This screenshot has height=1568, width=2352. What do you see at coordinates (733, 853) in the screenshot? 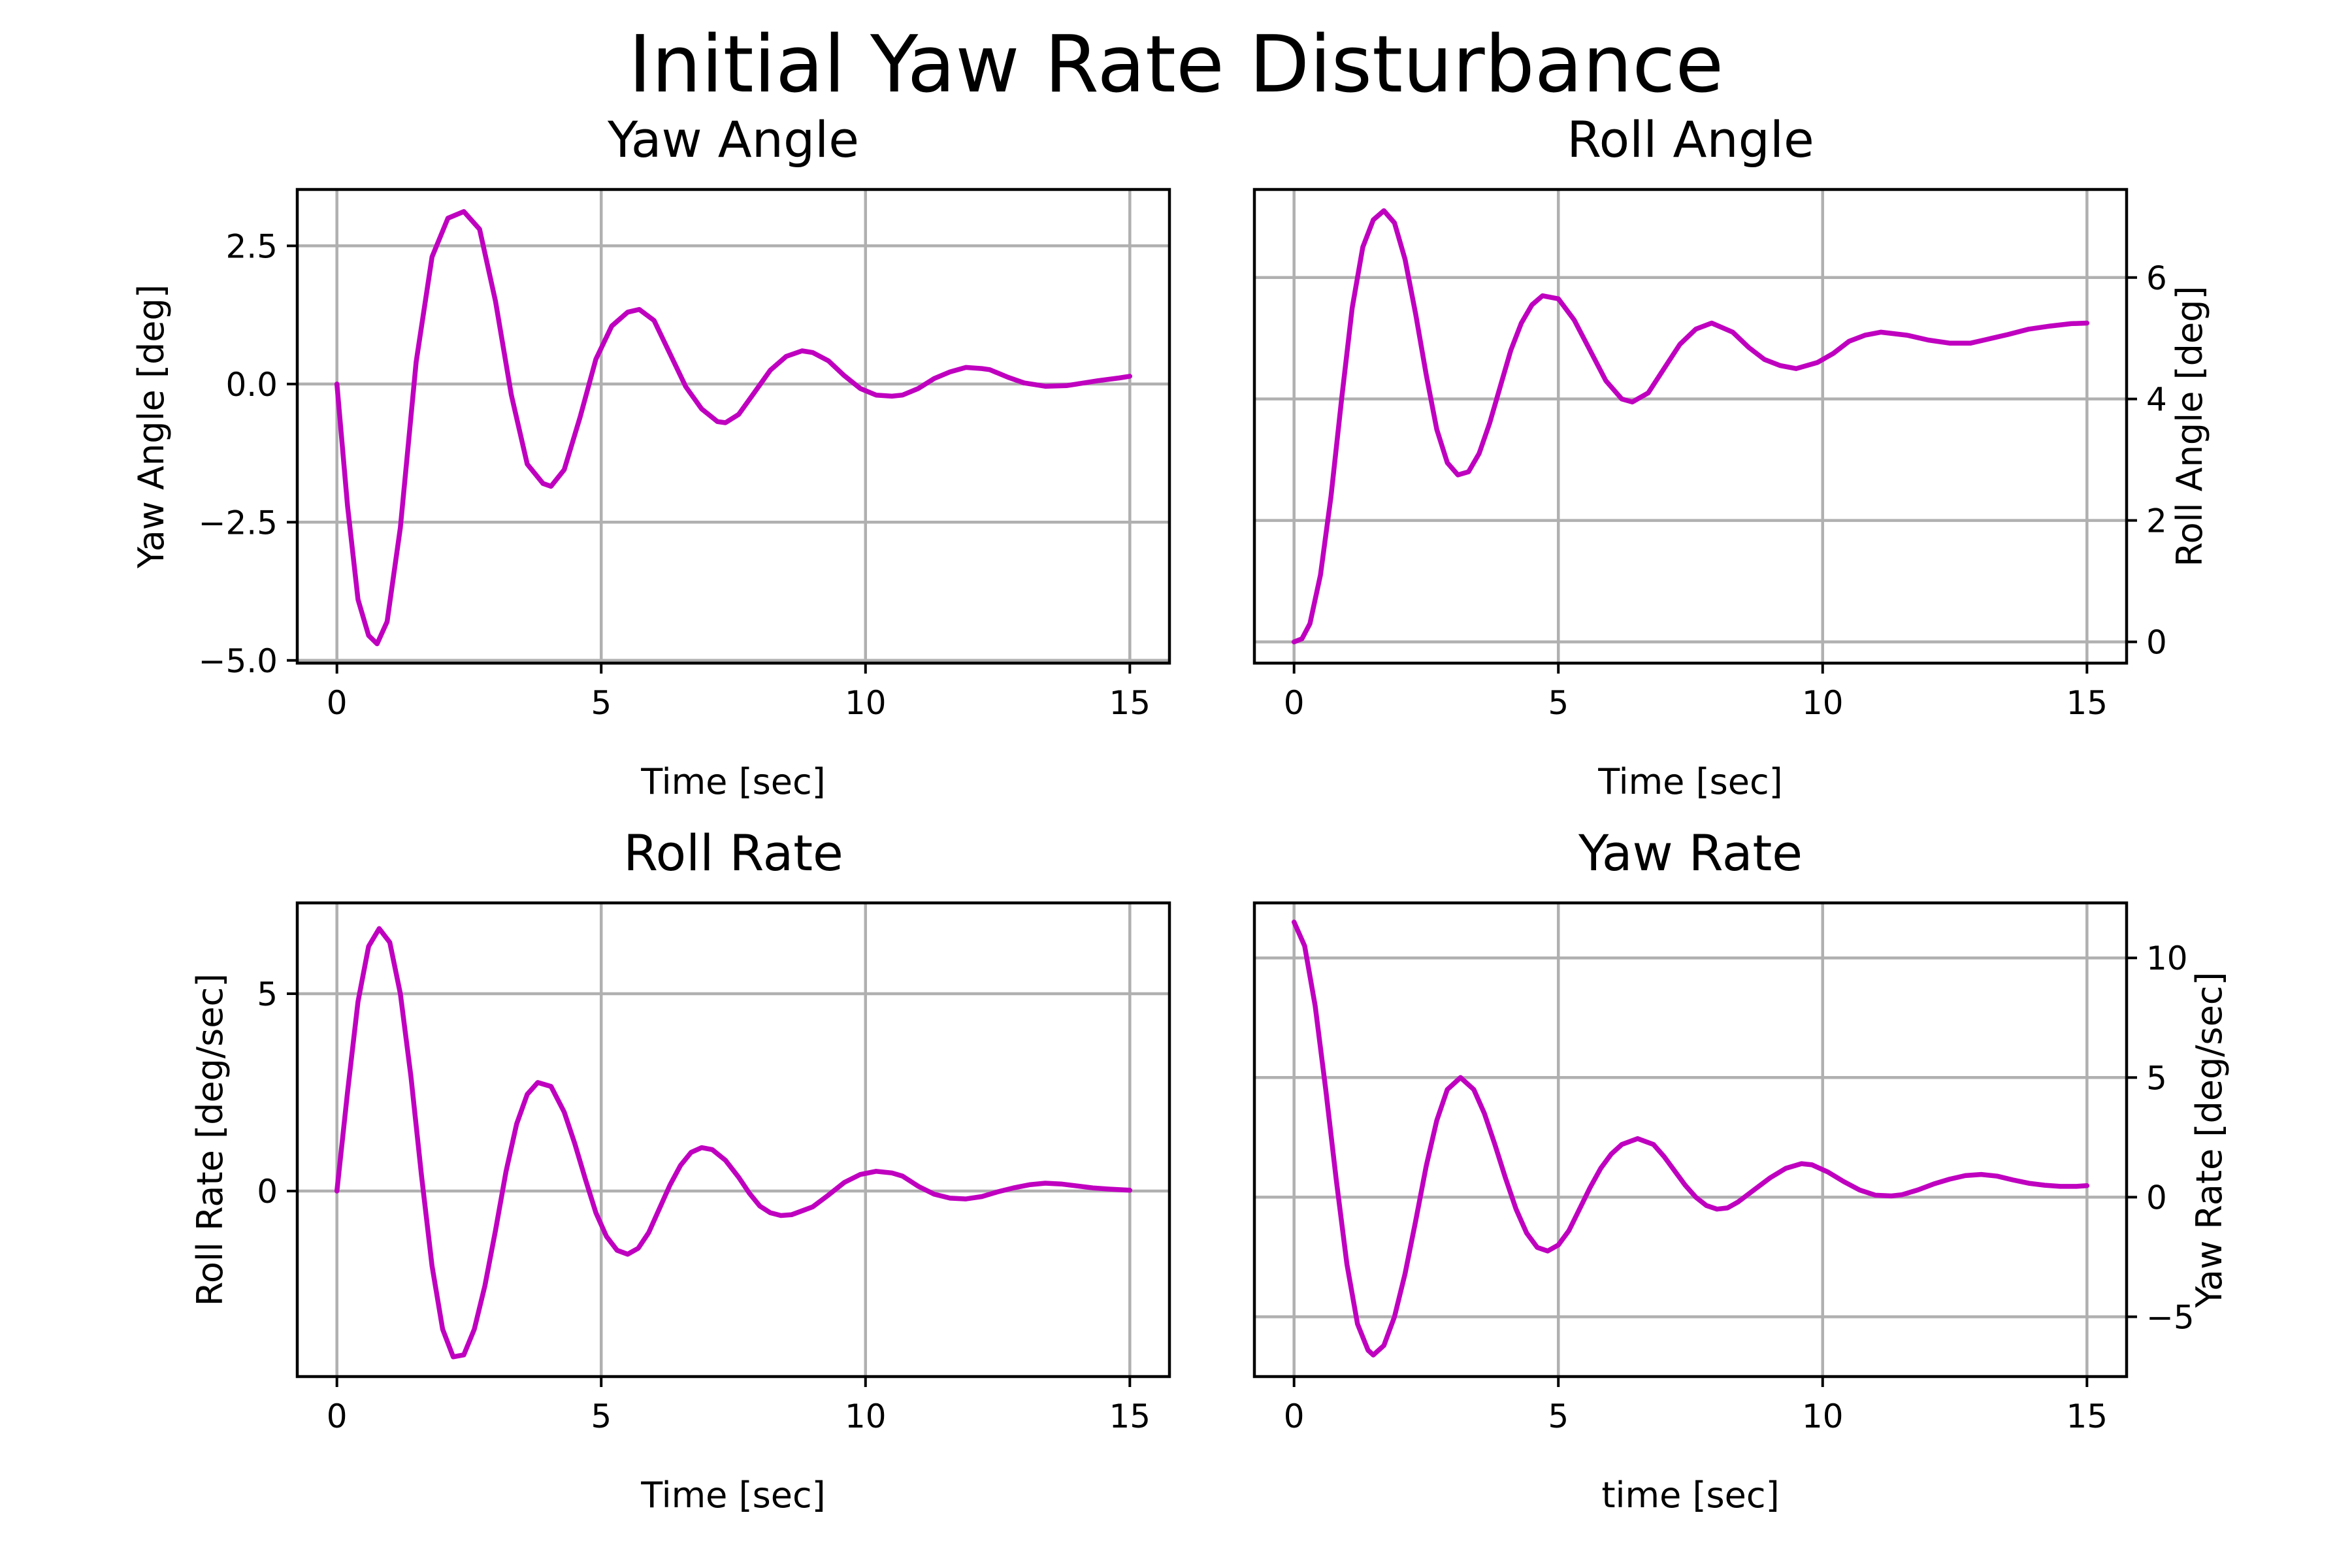
I see `roll-rate-title: Roll Rate` at bounding box center [733, 853].